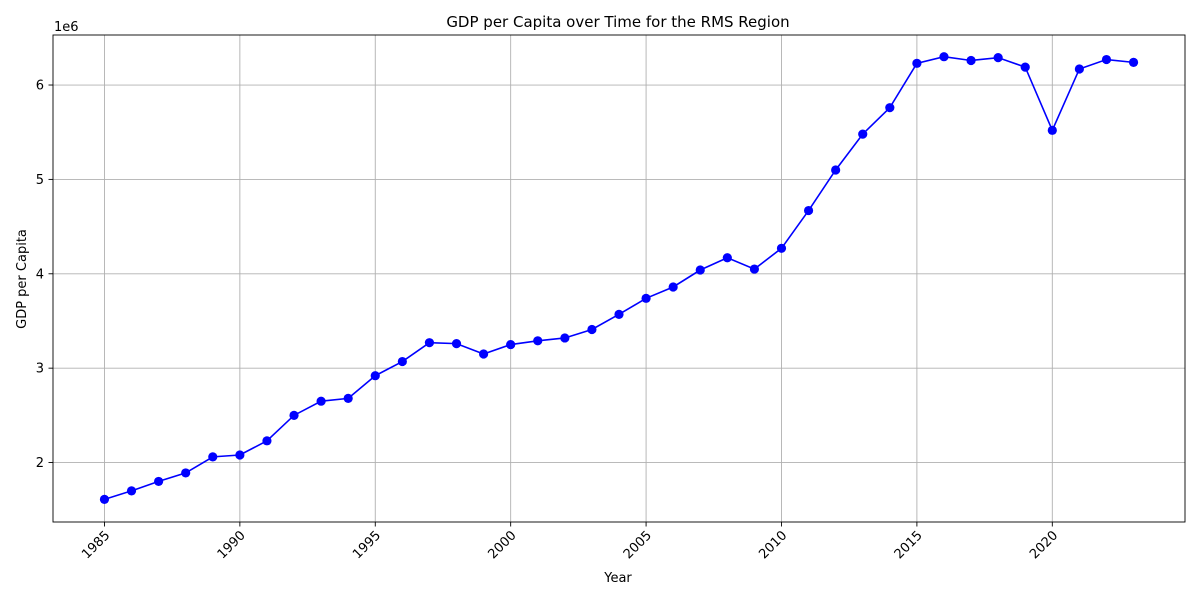 This screenshot has height=600, width=1200. I want to click on x-tick-label: 2005, so click(638, 545).